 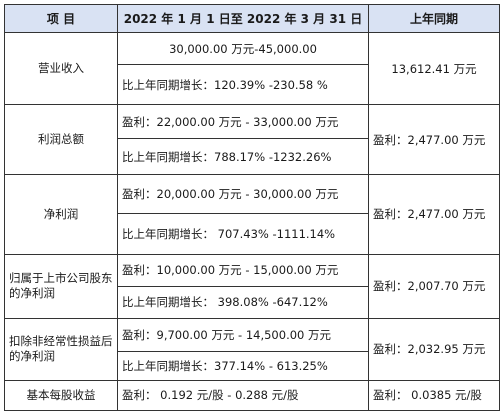 What do you see at coordinates (61, 68) in the screenshot?
I see `row-label-revenue: 营业收入` at bounding box center [61, 68].